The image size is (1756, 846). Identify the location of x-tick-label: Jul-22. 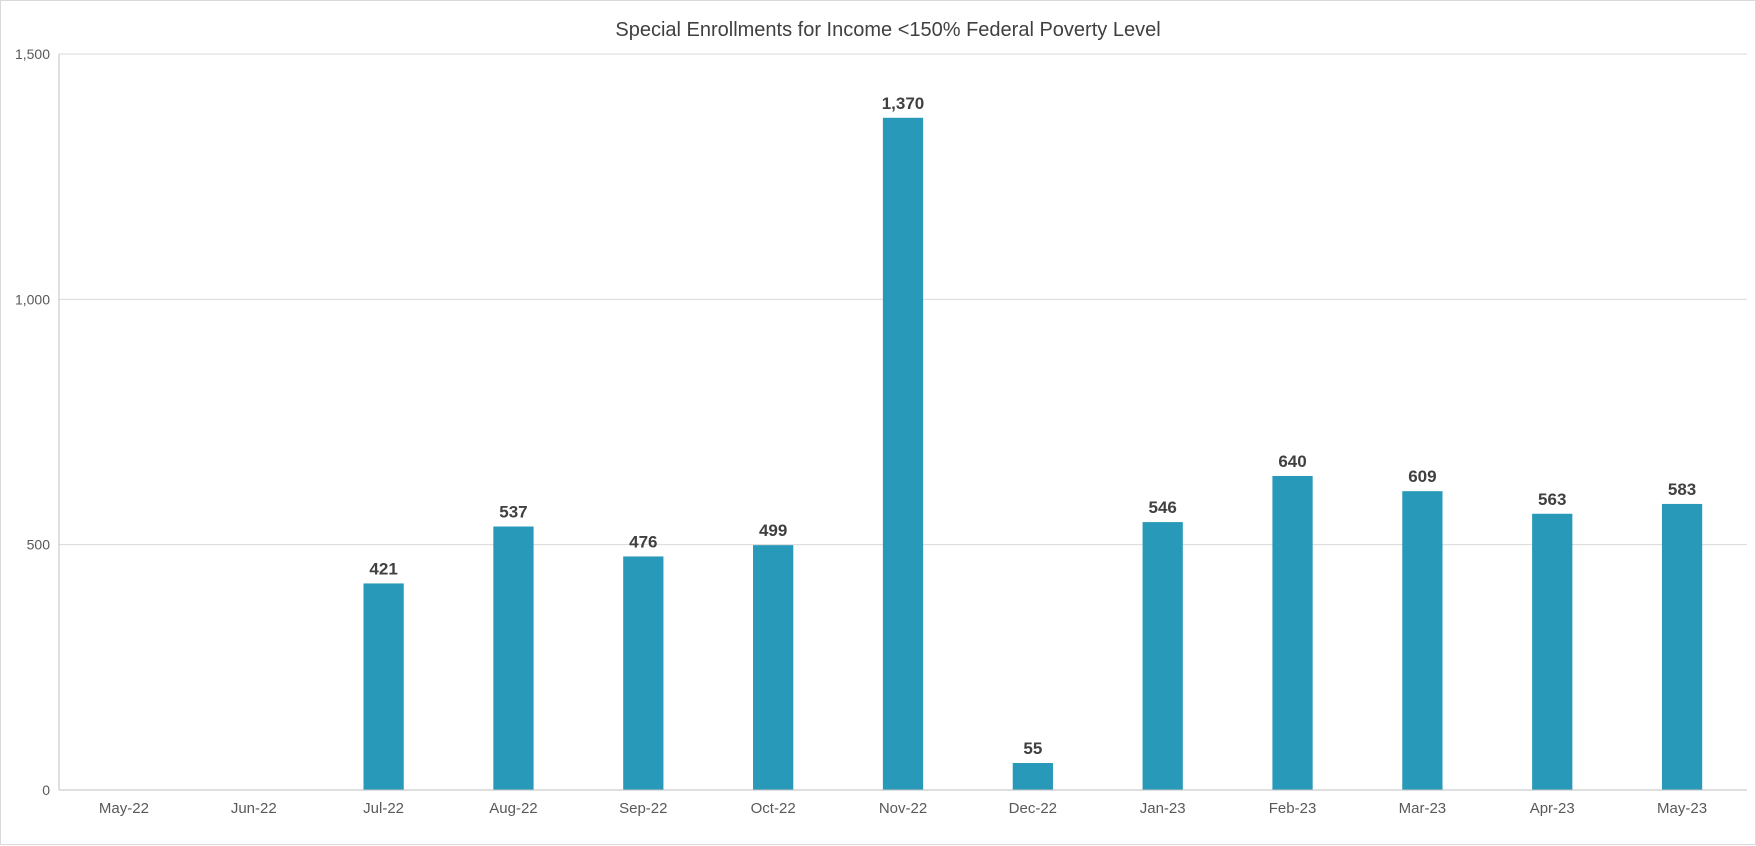
(383, 808).